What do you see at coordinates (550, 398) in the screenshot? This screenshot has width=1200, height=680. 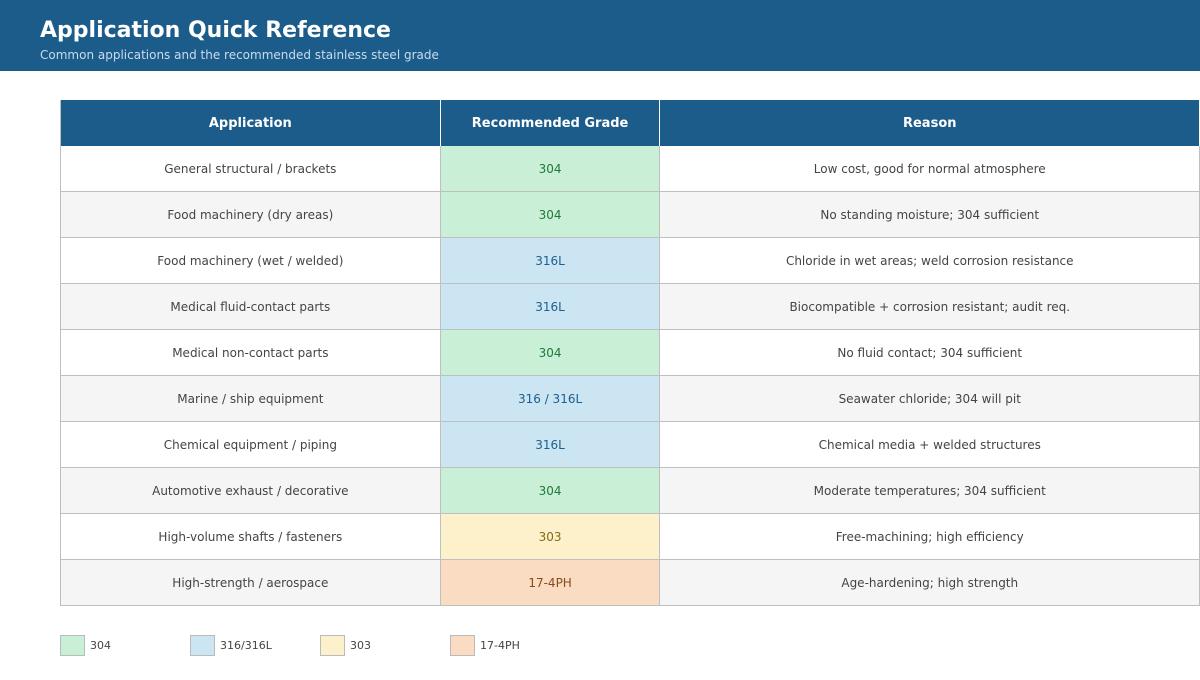 I see `cell-grade: 316 / 316L` at bounding box center [550, 398].